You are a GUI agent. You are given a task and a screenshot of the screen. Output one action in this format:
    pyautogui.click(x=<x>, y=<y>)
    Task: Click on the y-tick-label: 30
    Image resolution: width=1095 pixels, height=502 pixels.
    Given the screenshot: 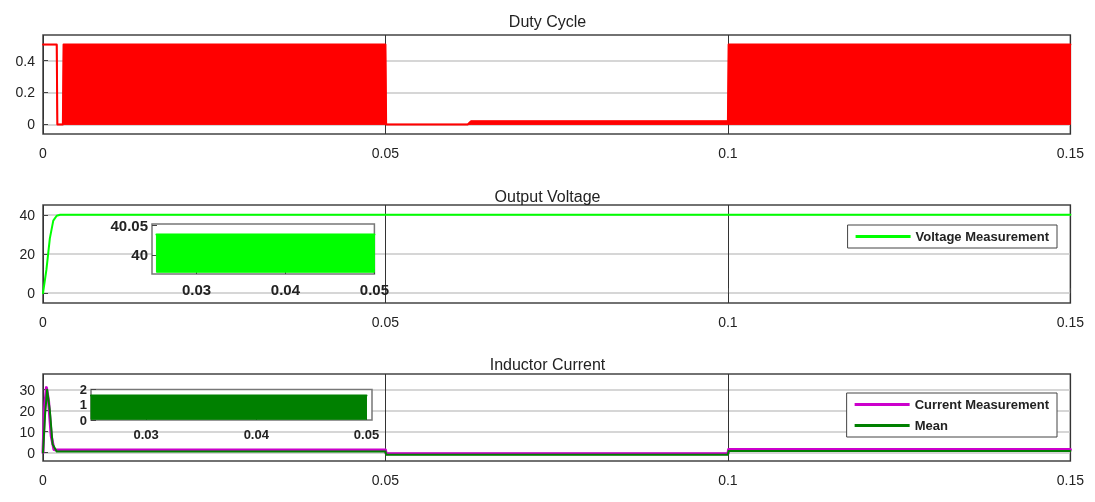 What is the action you would take?
    pyautogui.click(x=27, y=389)
    